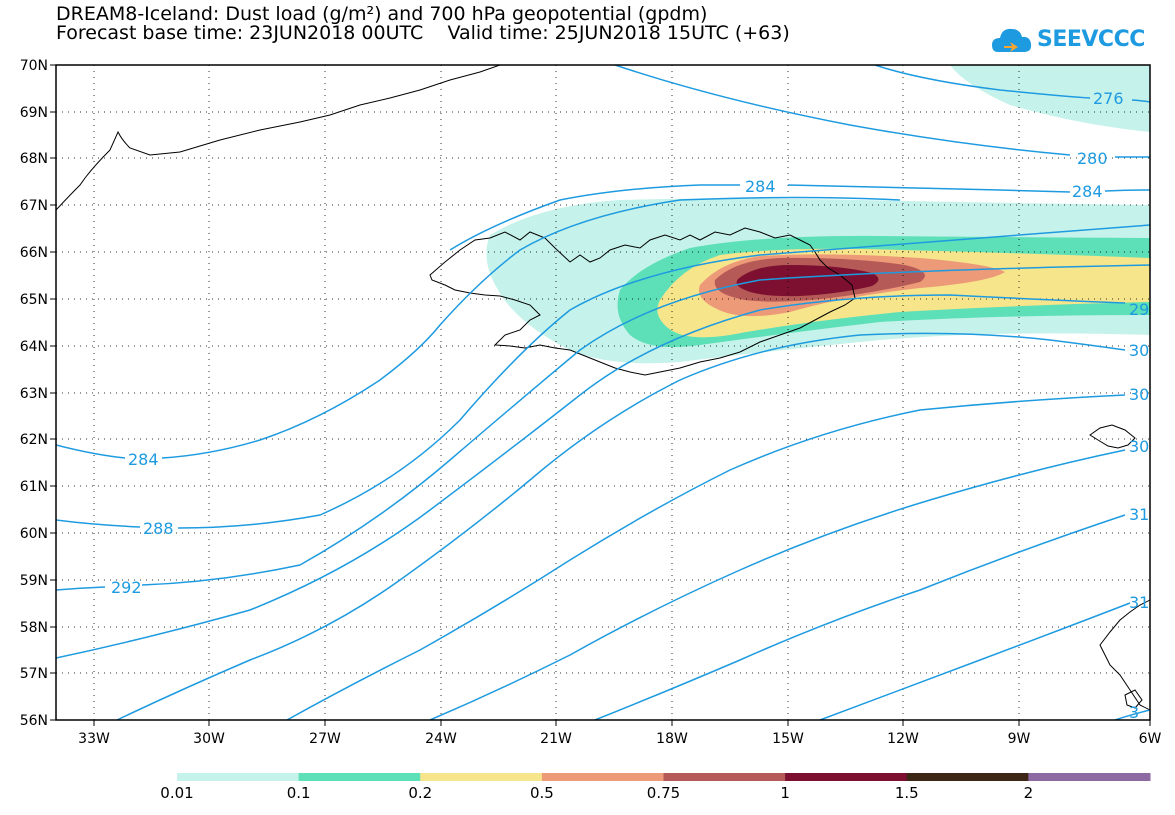  Describe the element at coordinates (209, 739) in the screenshot. I see `lon-label: 30W` at that location.